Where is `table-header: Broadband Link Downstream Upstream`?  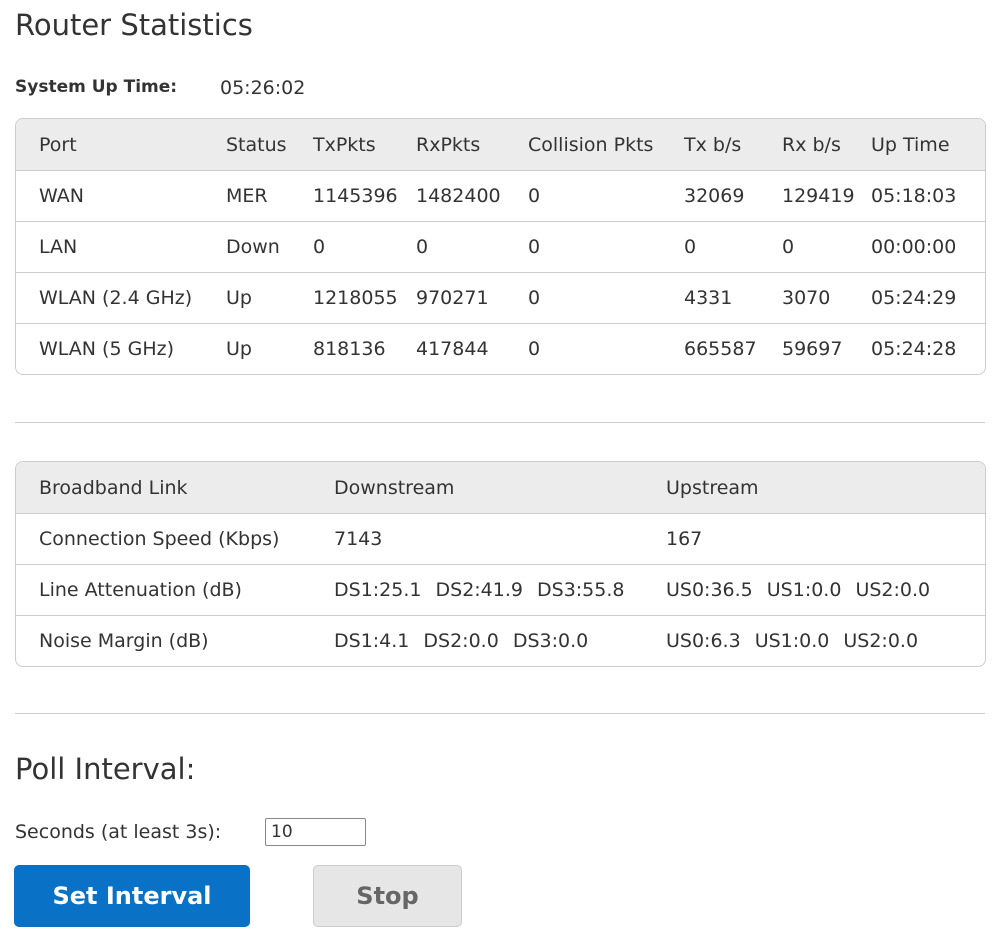 table-header: Broadband Link Downstream Upstream is located at coordinates (500, 488).